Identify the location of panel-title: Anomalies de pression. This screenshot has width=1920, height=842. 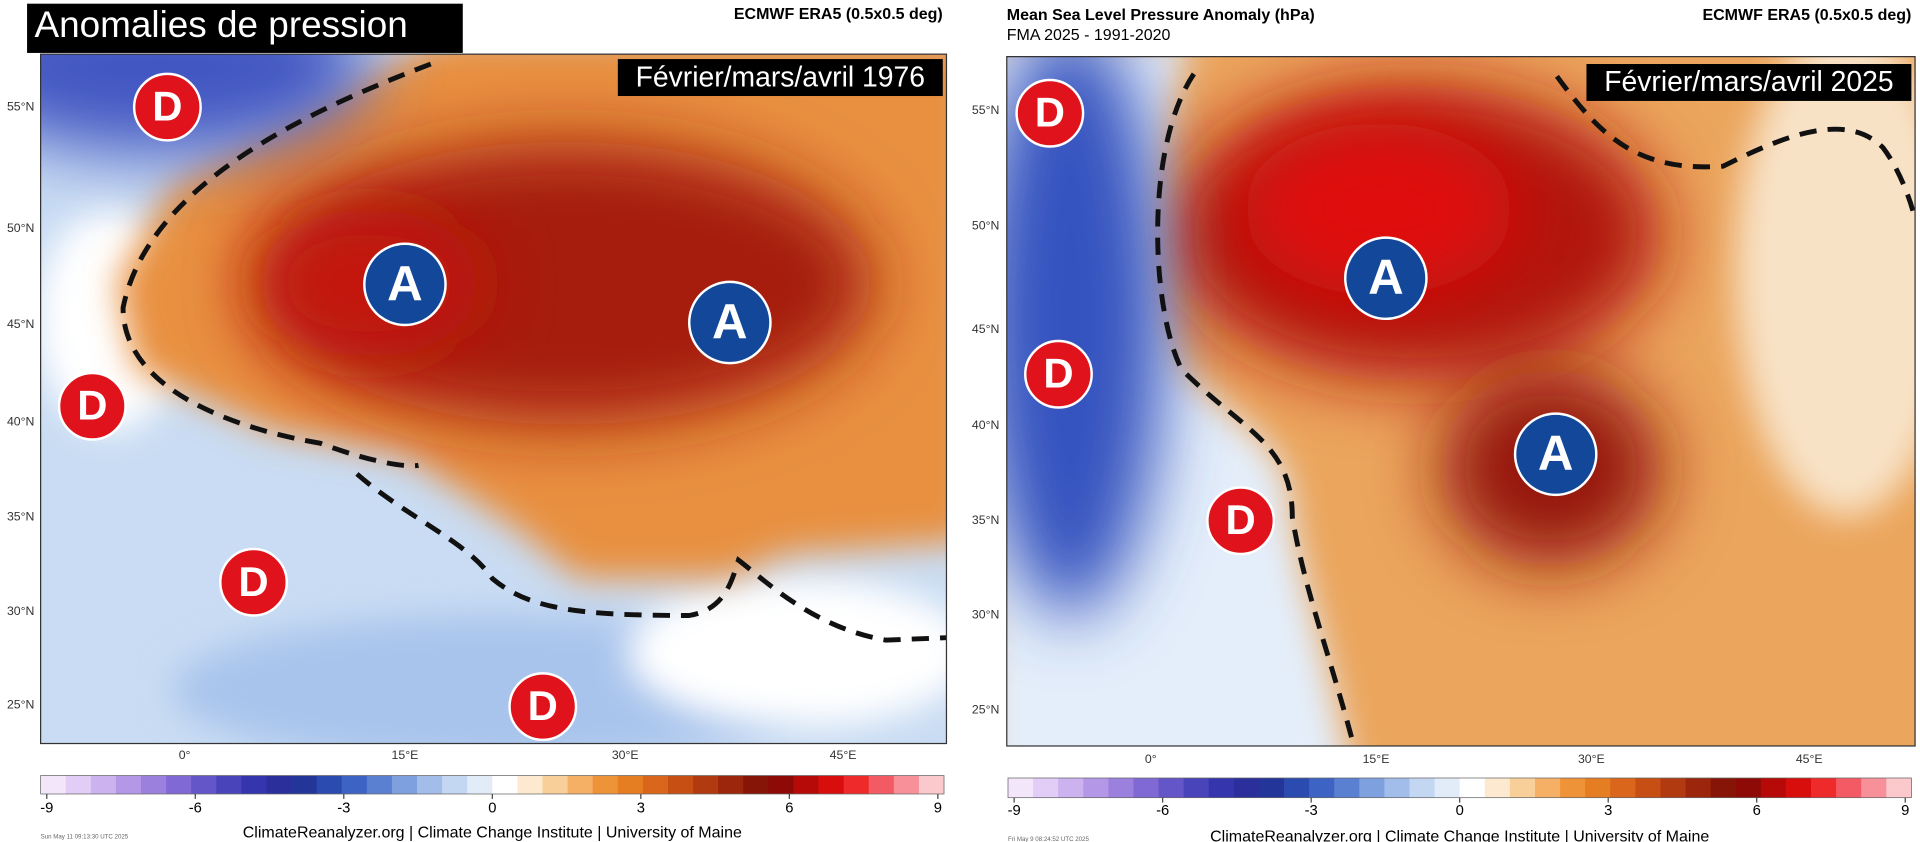
(220, 24).